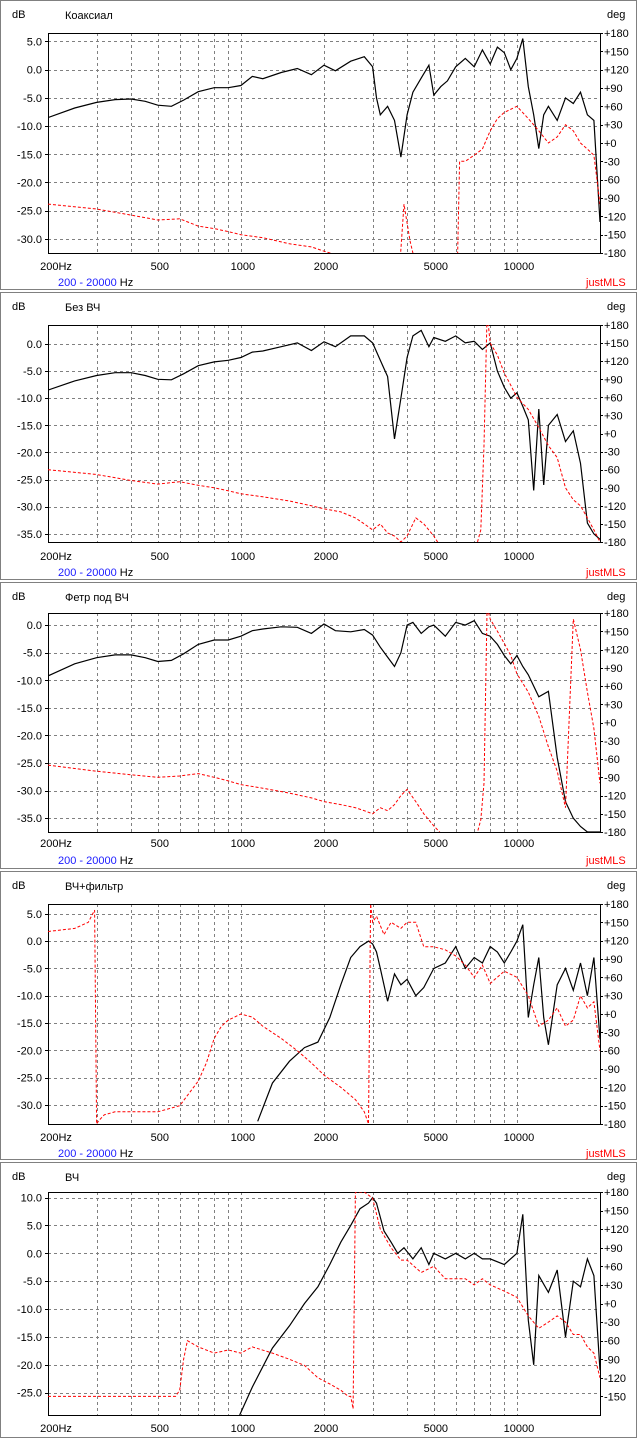 Image resolution: width=637 pixels, height=1438 pixels. I want to click on phase-tick-label: -30, so click(612, 162).